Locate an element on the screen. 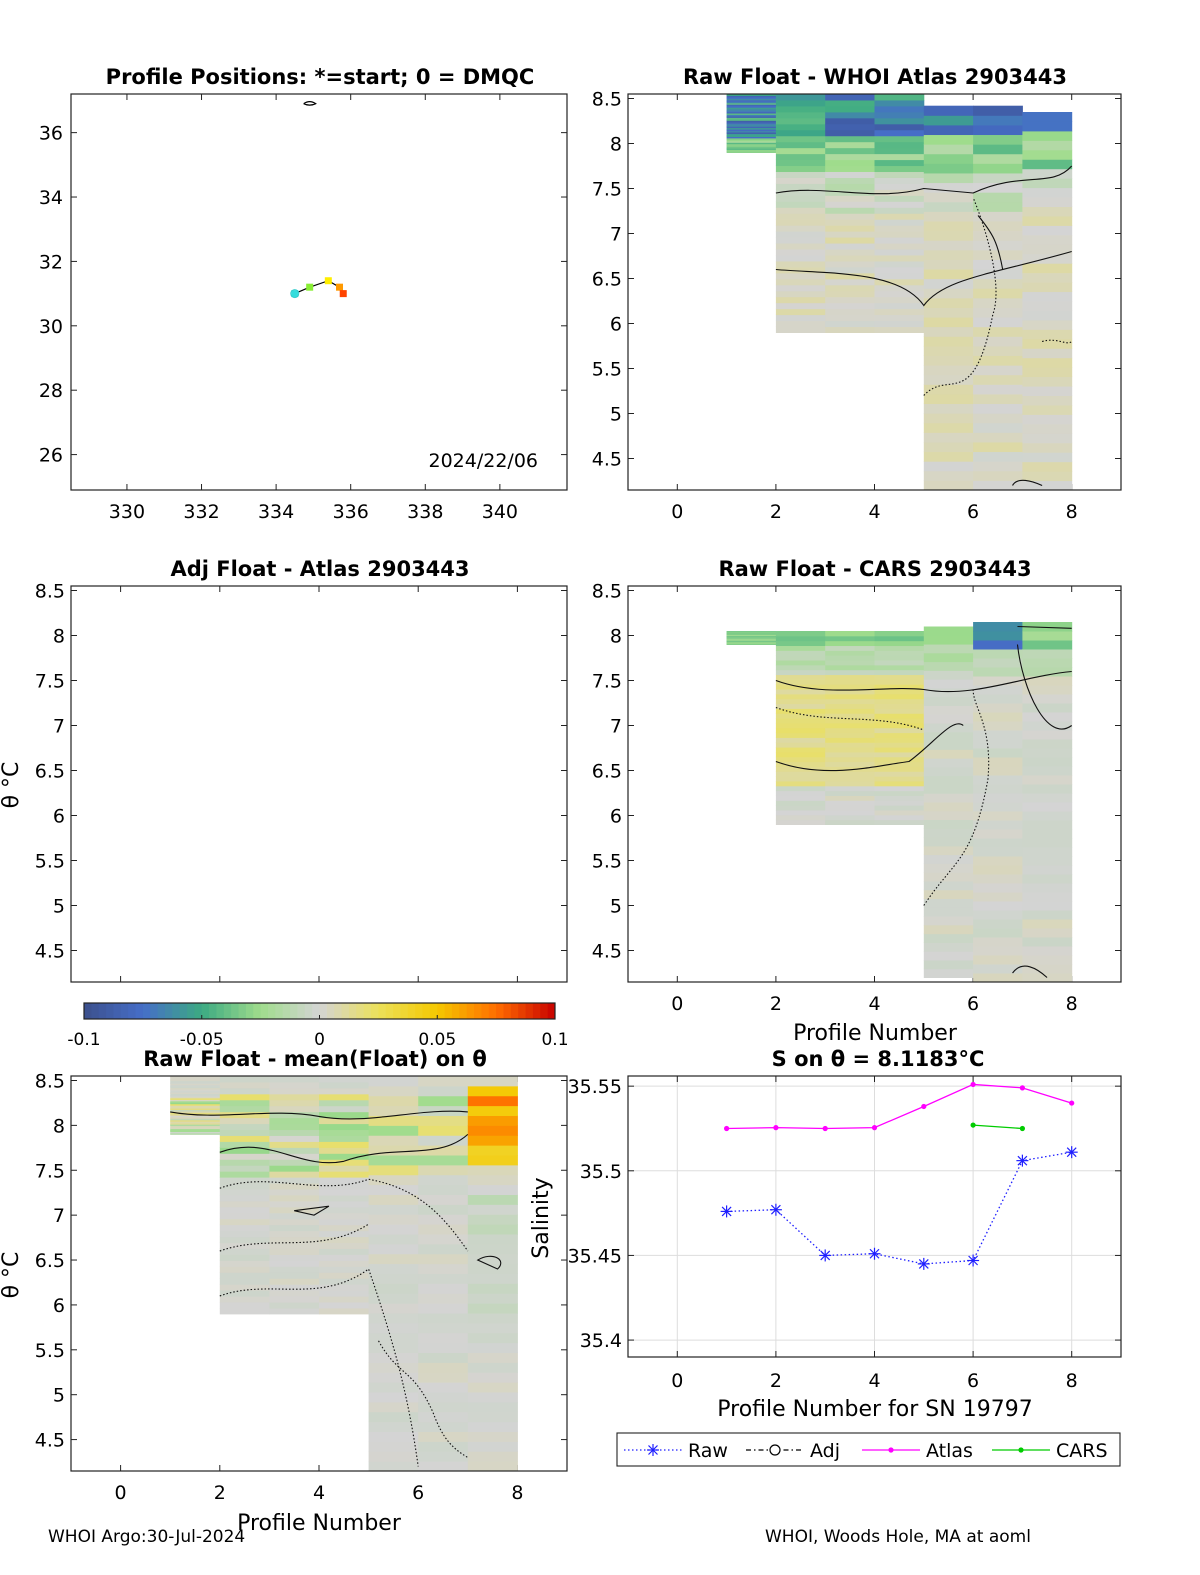 The image size is (1200, 1575). profile-position-marker is located at coordinates (295, 294).